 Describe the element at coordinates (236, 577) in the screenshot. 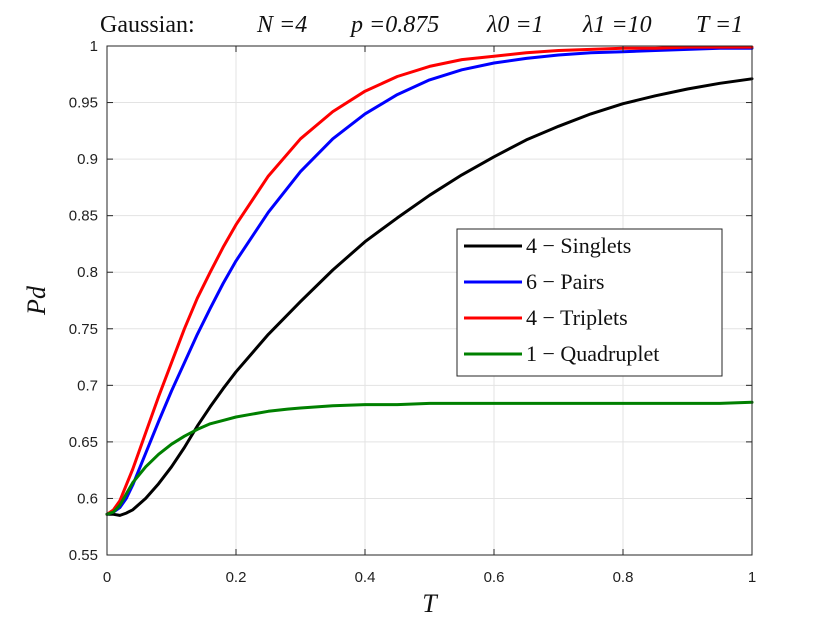

I see `x-tick-label: 0.2` at that location.